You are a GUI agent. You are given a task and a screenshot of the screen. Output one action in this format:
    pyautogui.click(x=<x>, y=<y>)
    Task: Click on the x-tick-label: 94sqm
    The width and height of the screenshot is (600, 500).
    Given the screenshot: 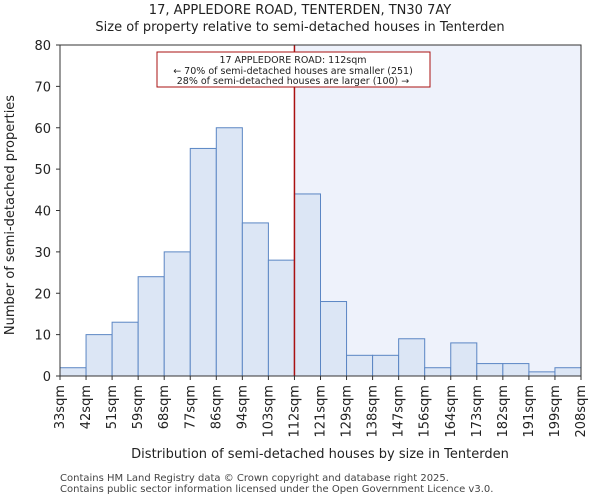 What is the action you would take?
    pyautogui.click(x=242, y=407)
    